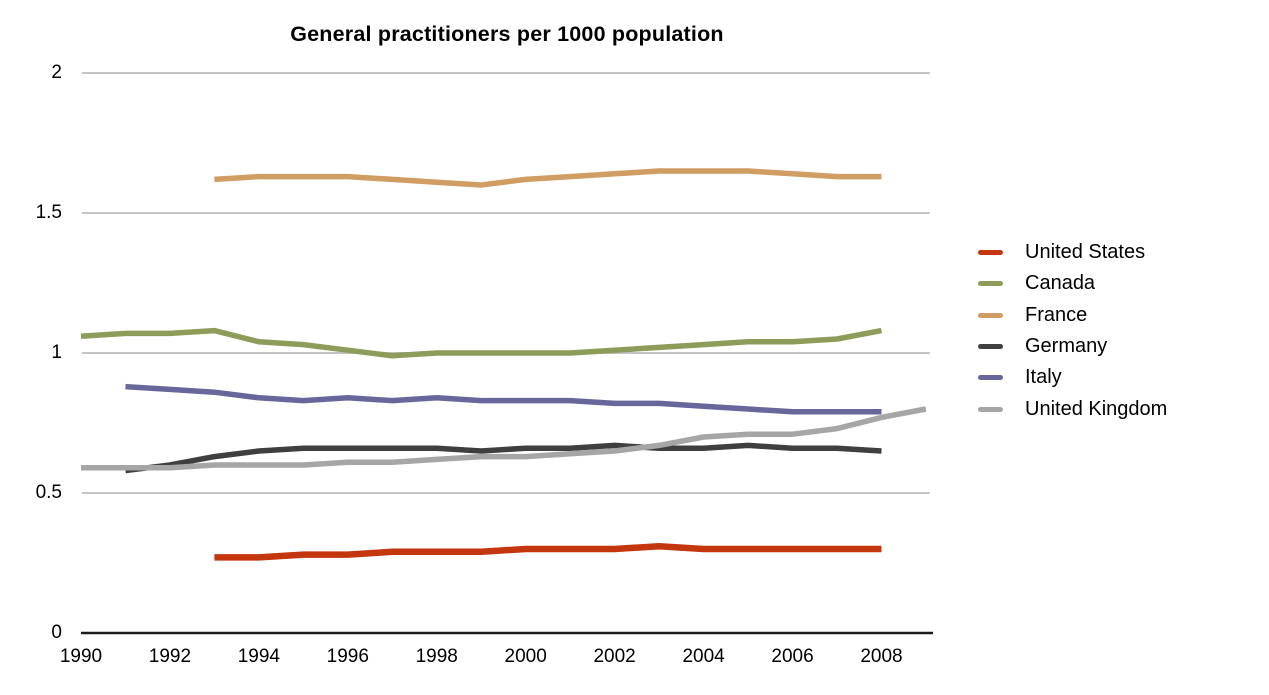 This screenshot has height=695, width=1269. Describe the element at coordinates (1085, 252) in the screenshot. I see `legend-label: United States` at that location.